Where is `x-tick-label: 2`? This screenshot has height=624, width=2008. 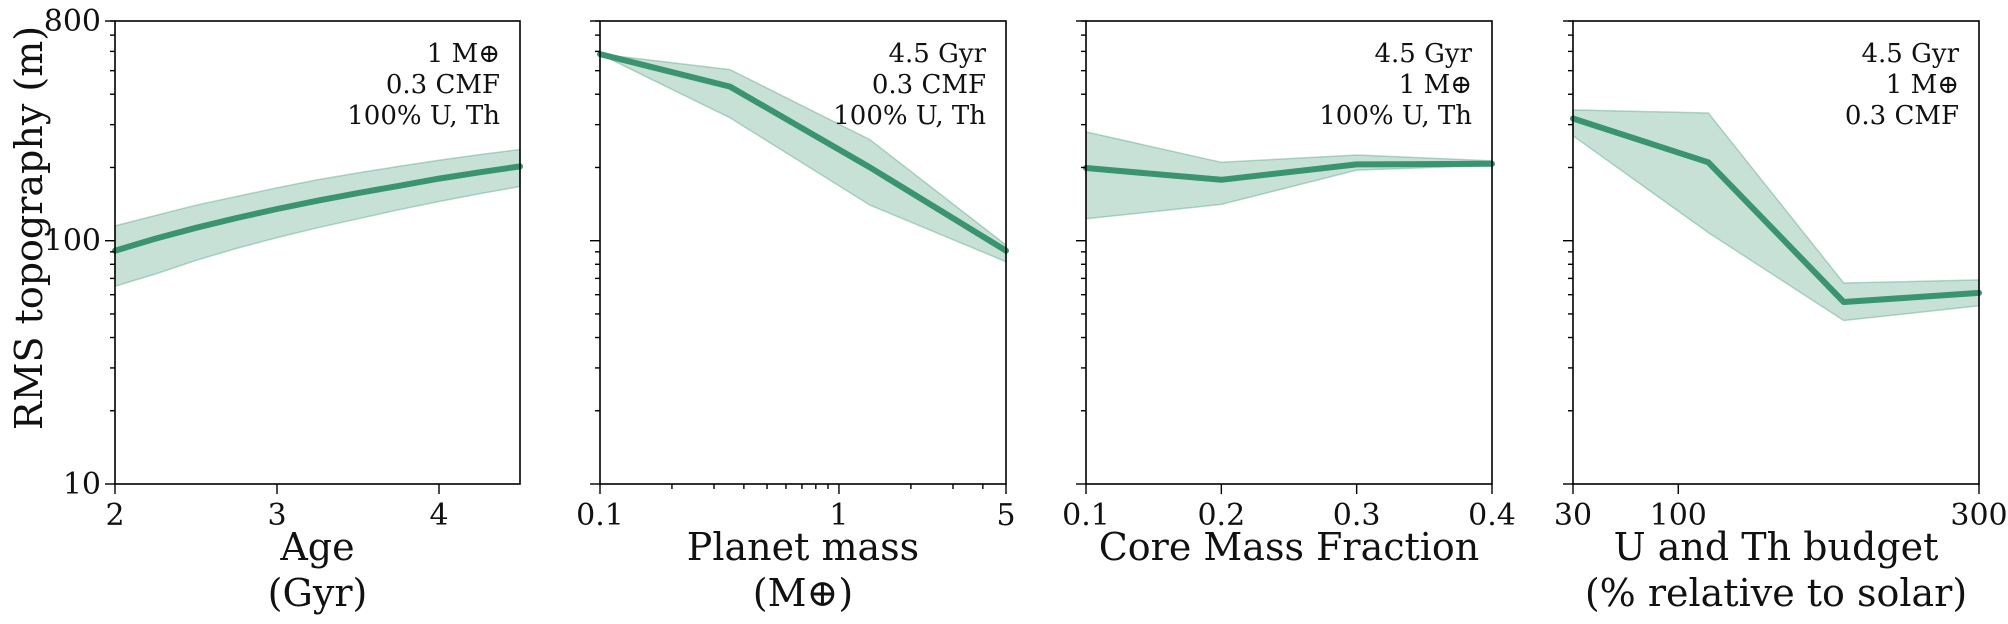 x-tick-label: 2 is located at coordinates (114, 515).